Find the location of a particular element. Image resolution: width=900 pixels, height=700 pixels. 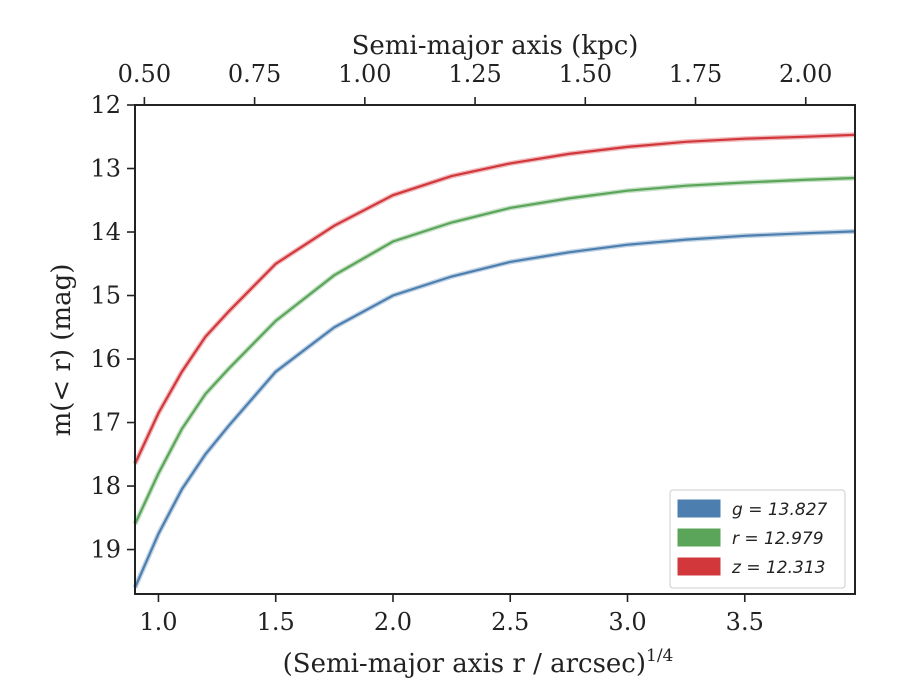

top-tick-label-5: 1.75 is located at coordinates (695, 74).